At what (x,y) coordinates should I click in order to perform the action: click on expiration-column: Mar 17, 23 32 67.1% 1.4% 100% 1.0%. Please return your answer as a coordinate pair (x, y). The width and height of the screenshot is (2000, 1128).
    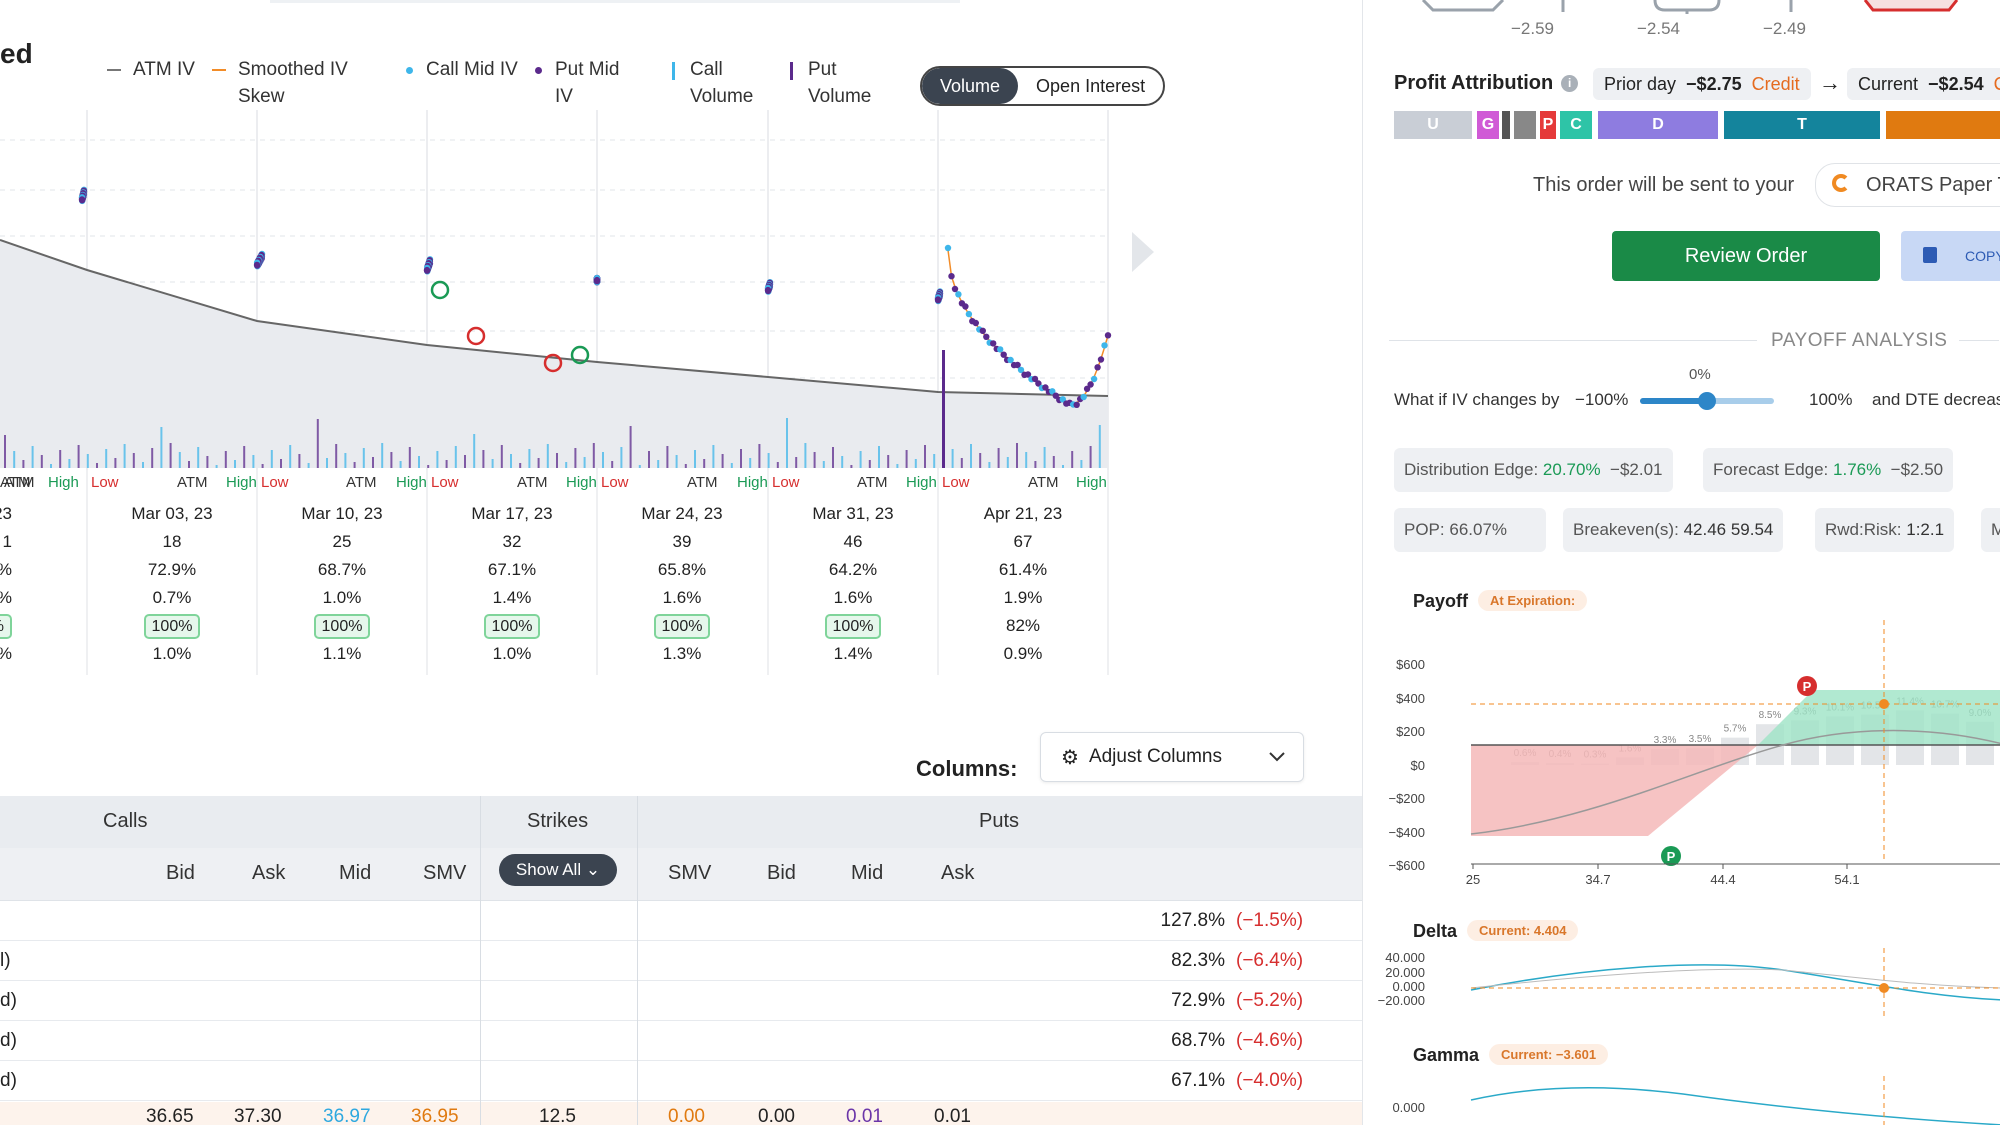
    Looking at the image, I should click on (512, 584).